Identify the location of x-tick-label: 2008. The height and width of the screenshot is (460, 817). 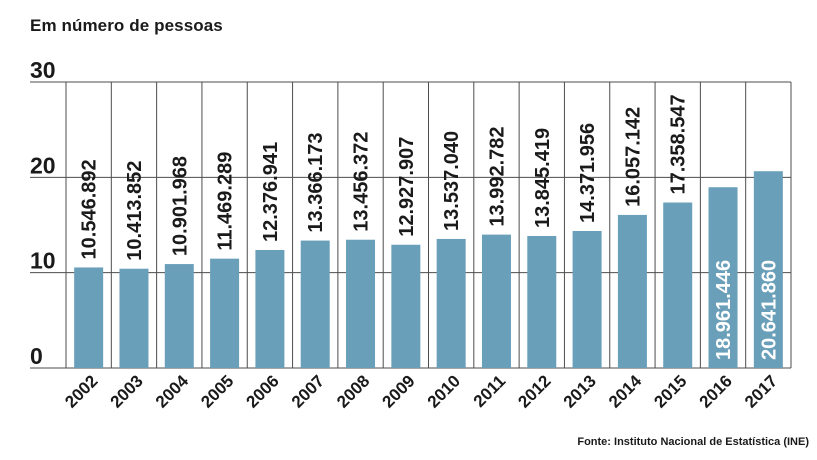
(353, 391).